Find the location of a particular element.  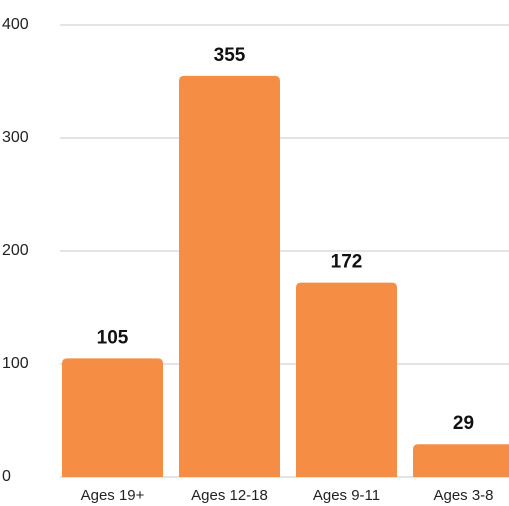

data-label: 355 is located at coordinates (230, 55).